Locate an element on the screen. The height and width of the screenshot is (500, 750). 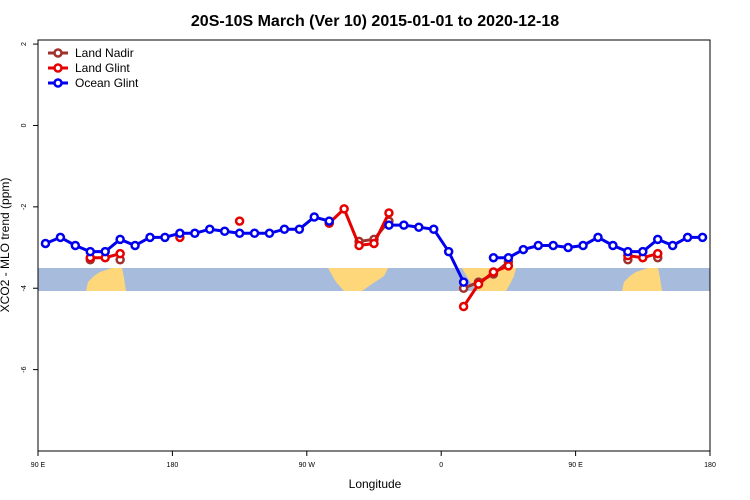
y-axis-label: XCO2 - MLO trend (ppm) is located at coordinates (6, 245).